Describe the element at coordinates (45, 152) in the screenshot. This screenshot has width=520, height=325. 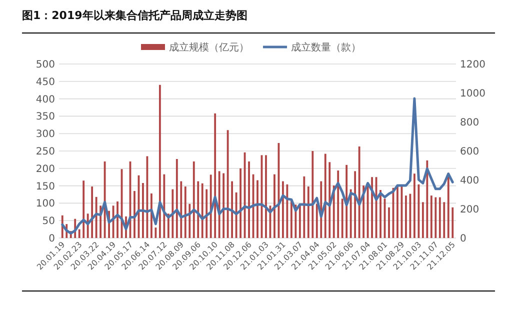
I see `y-tick-label: 250` at that location.